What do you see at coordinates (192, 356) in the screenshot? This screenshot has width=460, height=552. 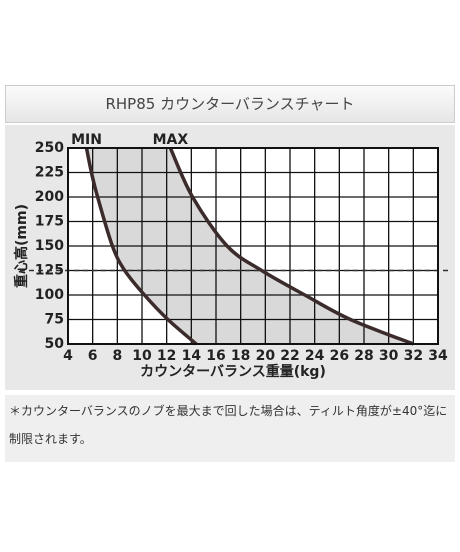 I see `x-tick-label: 14` at bounding box center [192, 356].